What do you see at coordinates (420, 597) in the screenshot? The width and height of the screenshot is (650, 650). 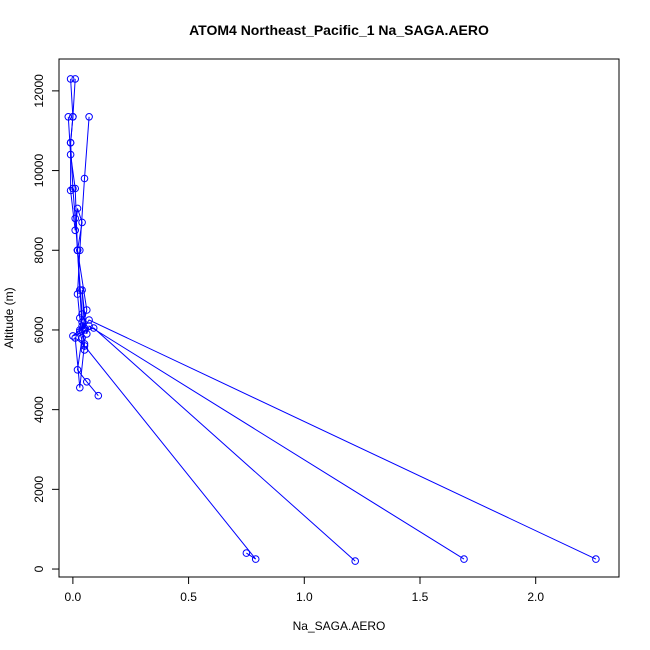 I see `x-tick-label: 1.5` at bounding box center [420, 597].